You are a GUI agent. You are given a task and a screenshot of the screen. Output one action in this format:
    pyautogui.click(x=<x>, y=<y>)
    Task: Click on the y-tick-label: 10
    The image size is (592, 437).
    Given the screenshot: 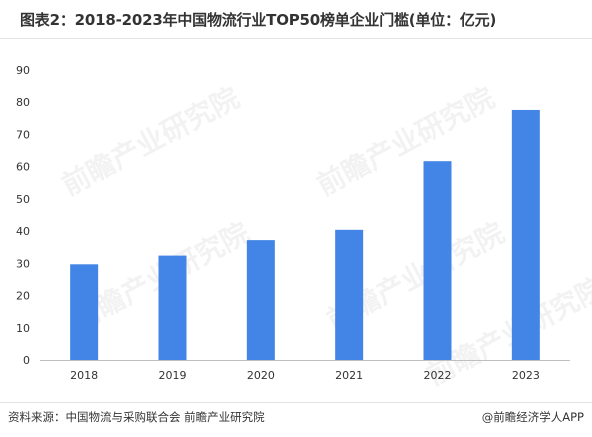 What is the action you would take?
    pyautogui.click(x=23, y=328)
    